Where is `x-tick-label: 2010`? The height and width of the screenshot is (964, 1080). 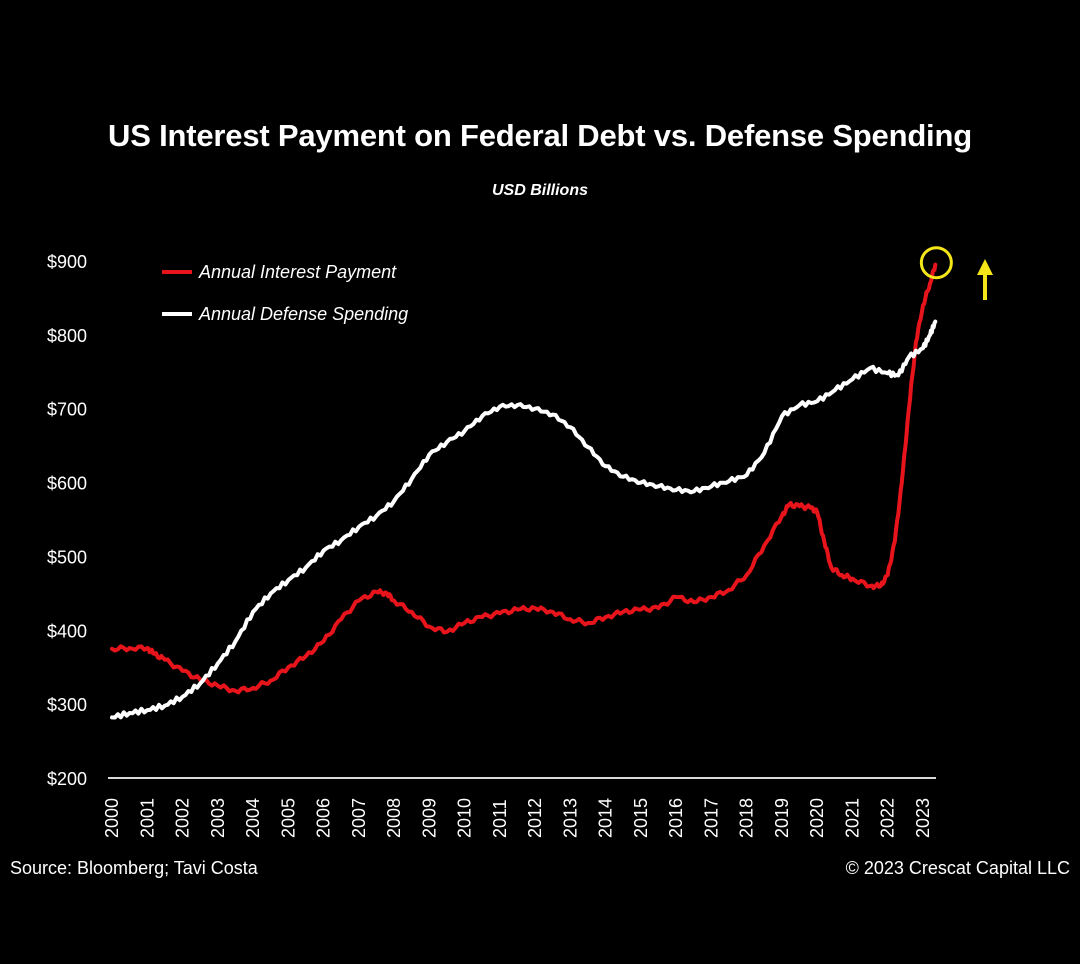
x-tick-label: 2010 is located at coordinates (465, 818).